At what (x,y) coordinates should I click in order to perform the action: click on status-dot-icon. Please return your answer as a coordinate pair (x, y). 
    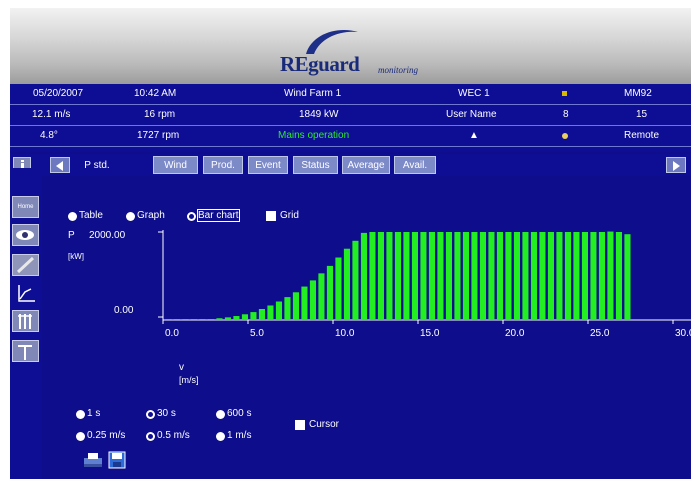
    Looking at the image, I should click on (565, 136).